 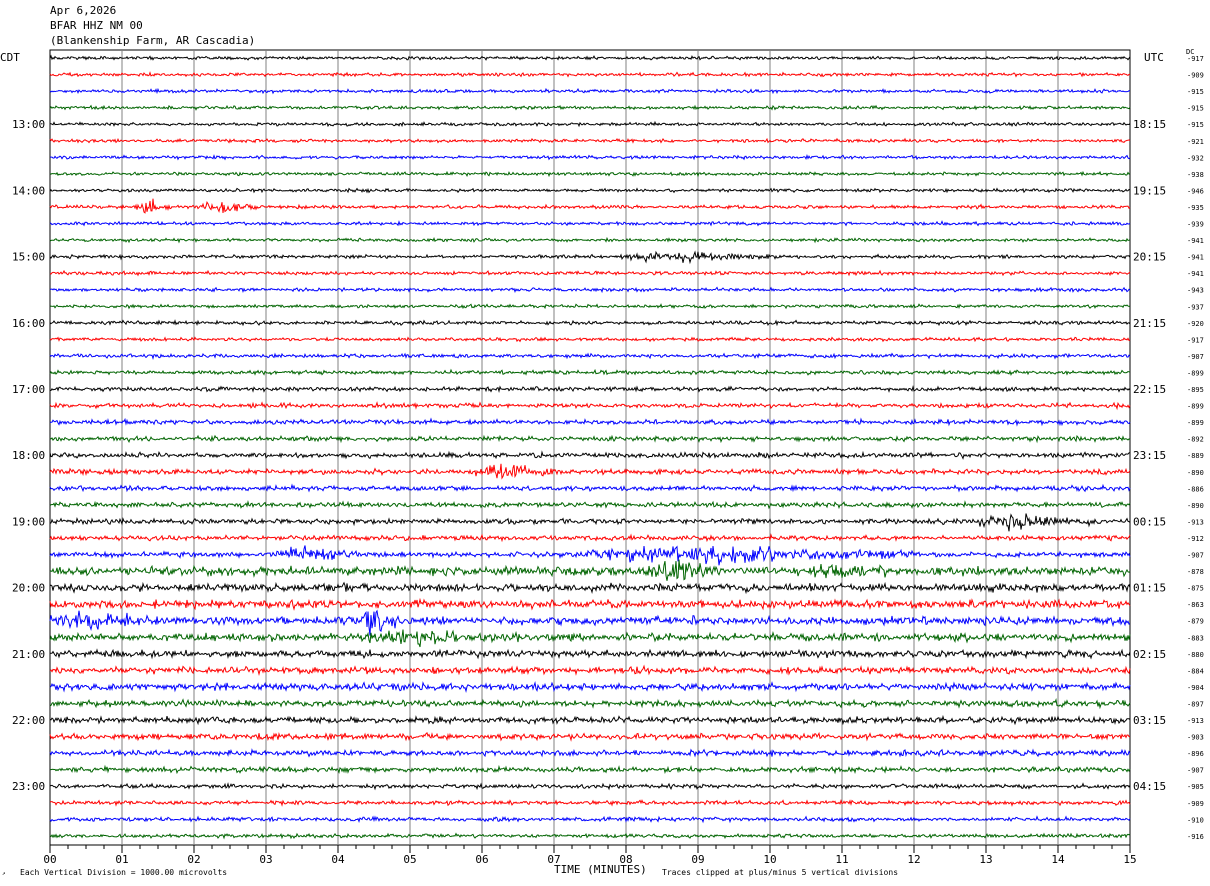 I want to click on x-axis-title: TIME (MINUTES), so click(x=600, y=869).